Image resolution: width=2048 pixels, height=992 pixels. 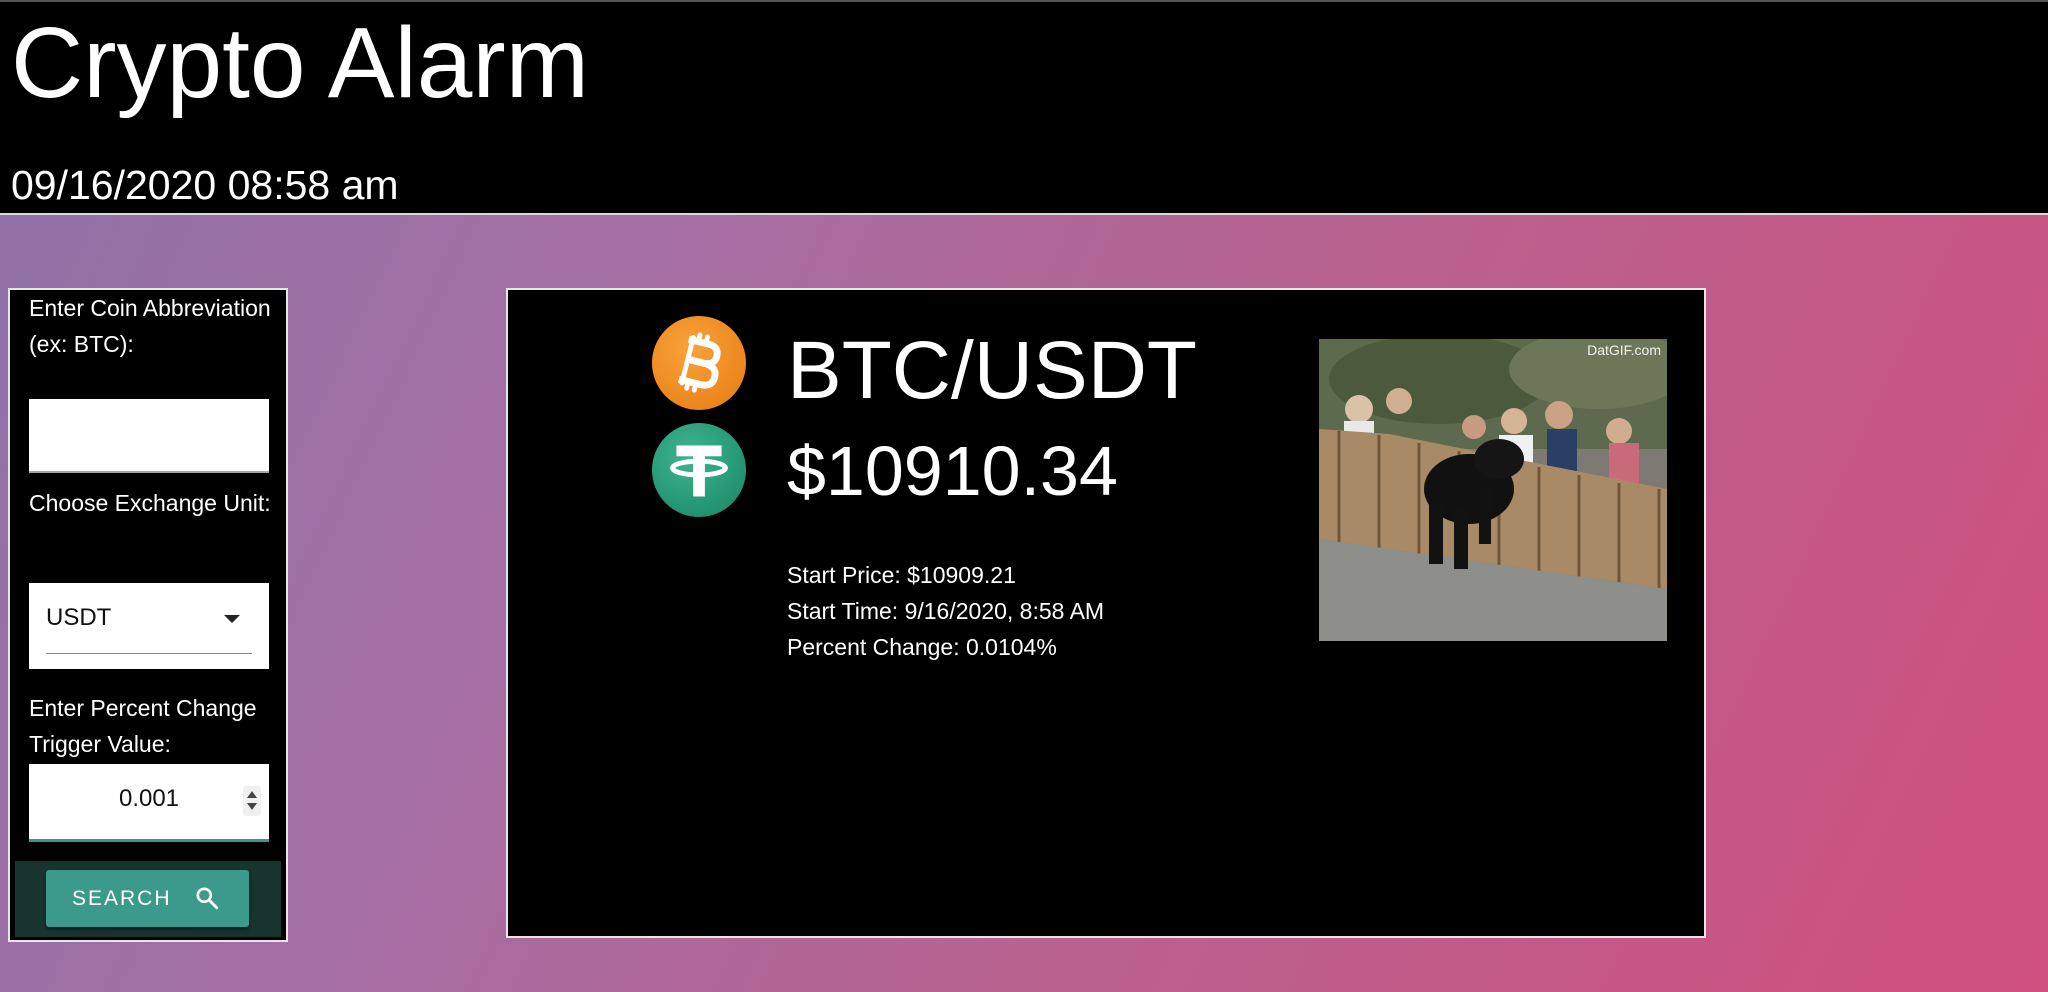 I want to click on exchange-select: USDT, so click(x=149, y=626).